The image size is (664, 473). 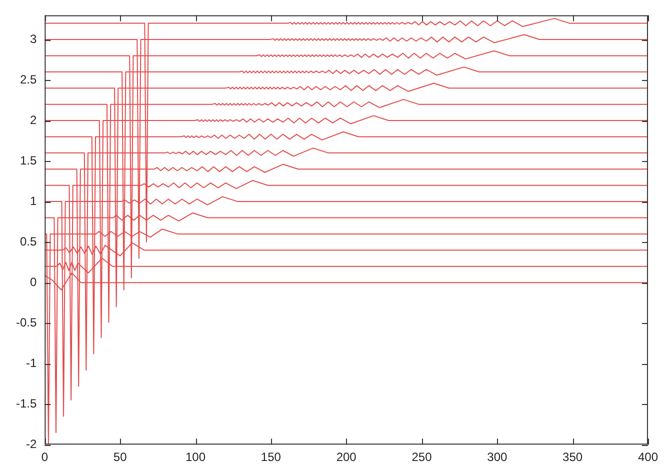 I want to click on y-tick-label: 3, so click(x=33, y=39).